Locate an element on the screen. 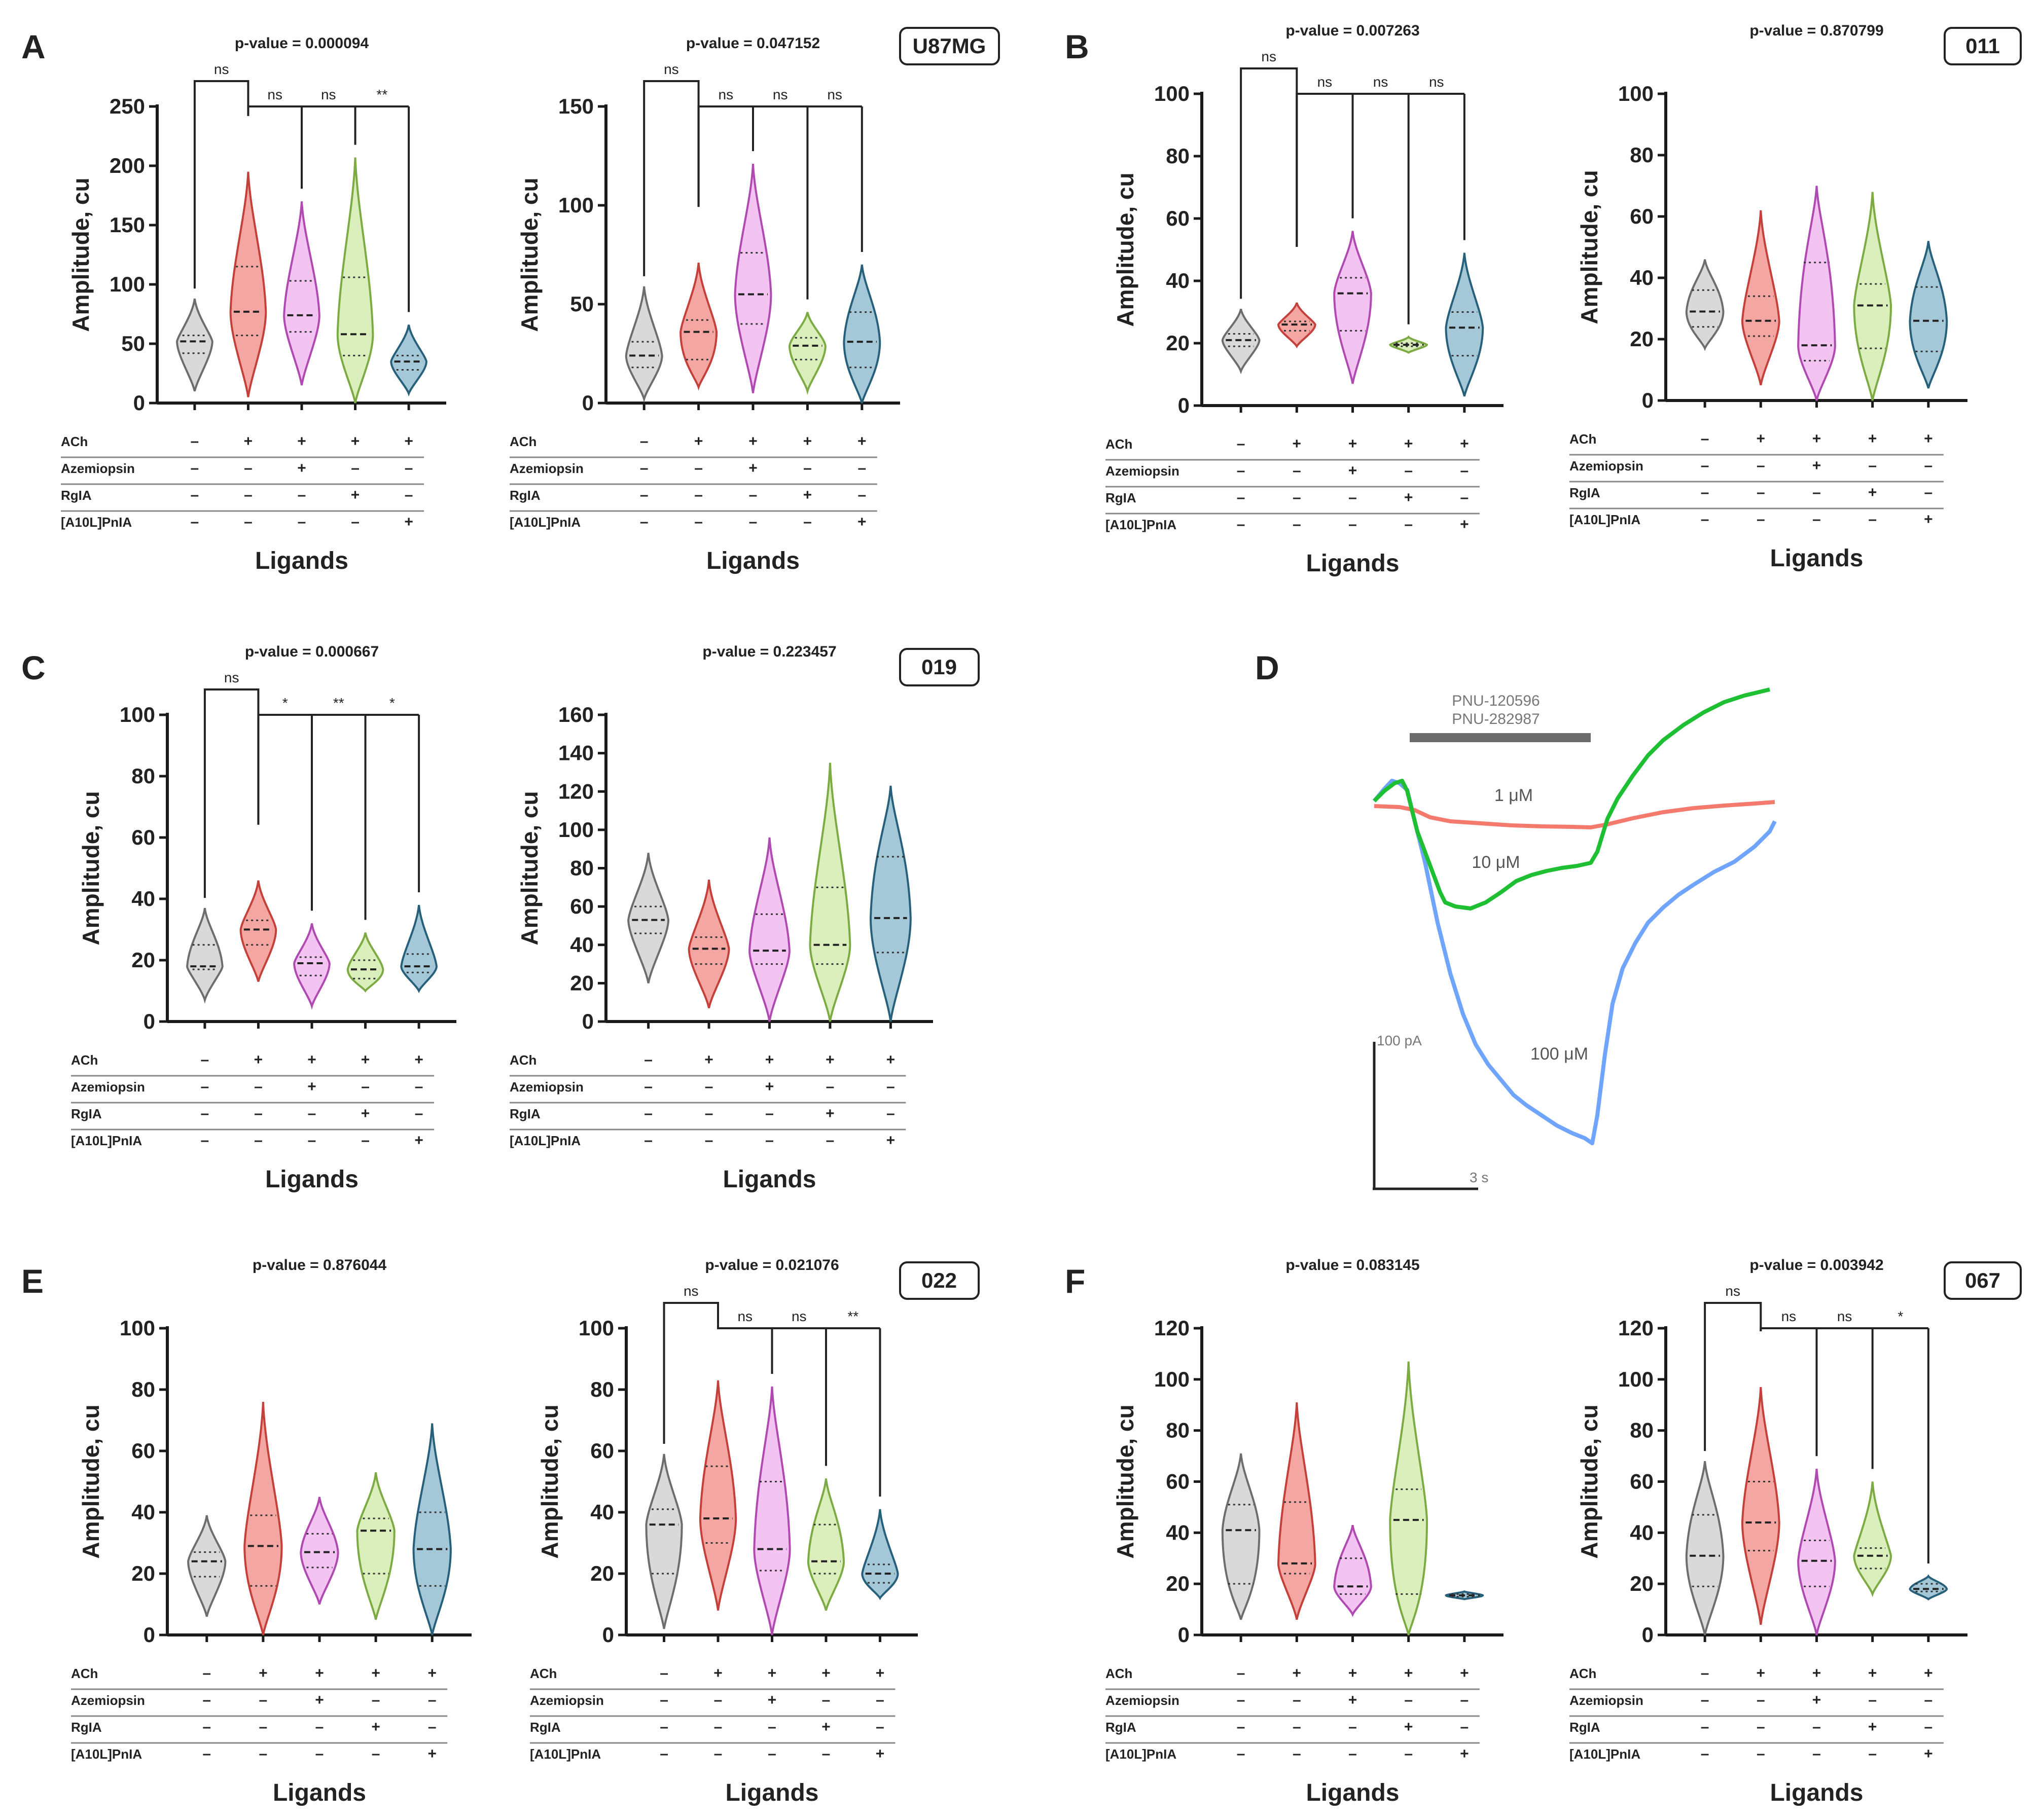 The height and width of the screenshot is (1820, 2040). cell-line-box-u87mg: U87MG is located at coordinates (950, 46).